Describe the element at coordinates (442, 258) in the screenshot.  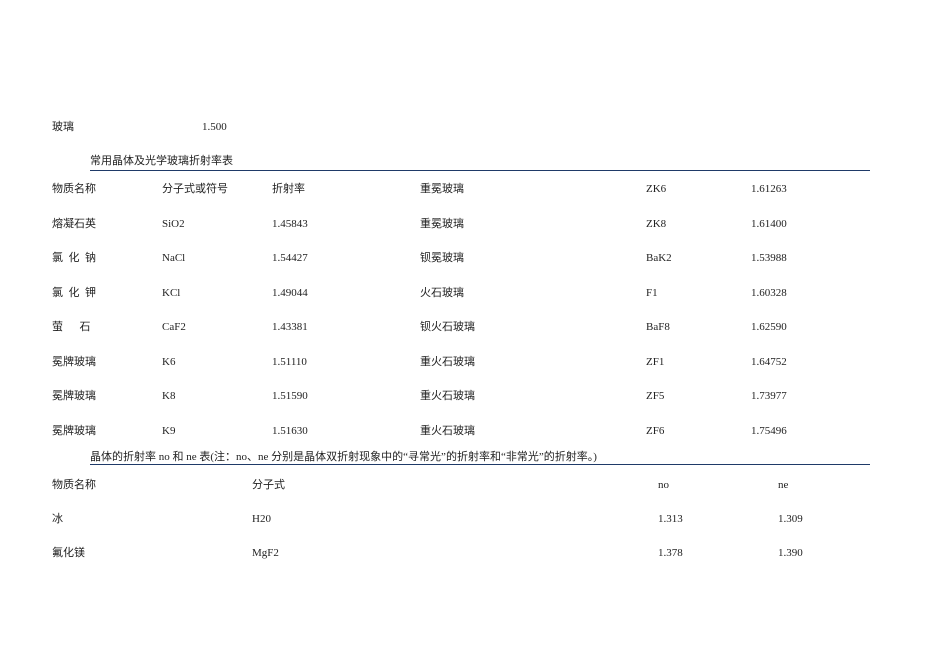
I see `table-cell: 钡冕玻璃` at that location.